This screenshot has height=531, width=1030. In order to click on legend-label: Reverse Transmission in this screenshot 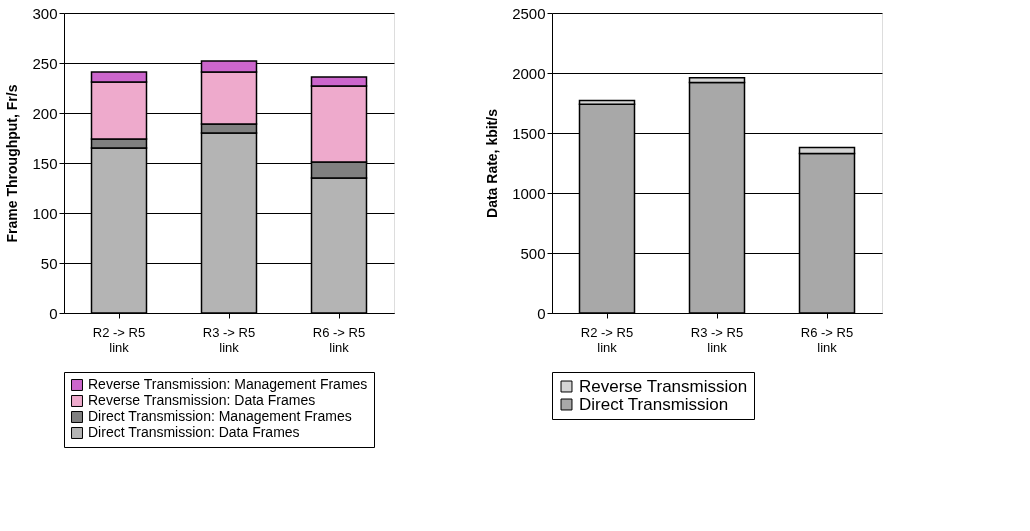, I will do `click(663, 386)`.